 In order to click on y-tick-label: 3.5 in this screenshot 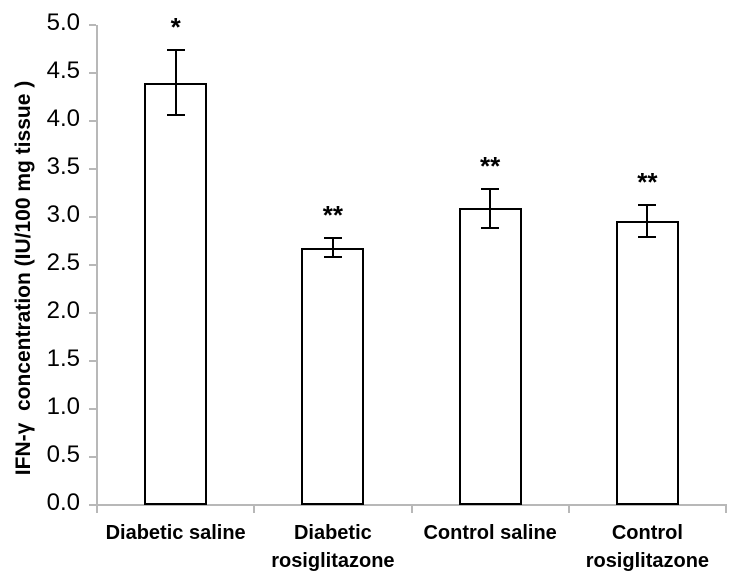, I will do `click(63, 166)`.